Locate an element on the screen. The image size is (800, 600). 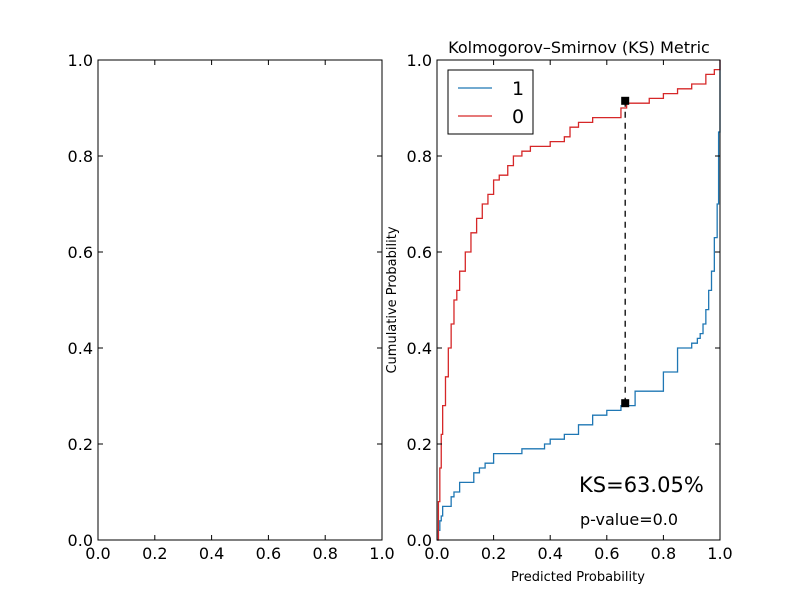
right-x-tick-label: 1.0 is located at coordinates (719, 553).